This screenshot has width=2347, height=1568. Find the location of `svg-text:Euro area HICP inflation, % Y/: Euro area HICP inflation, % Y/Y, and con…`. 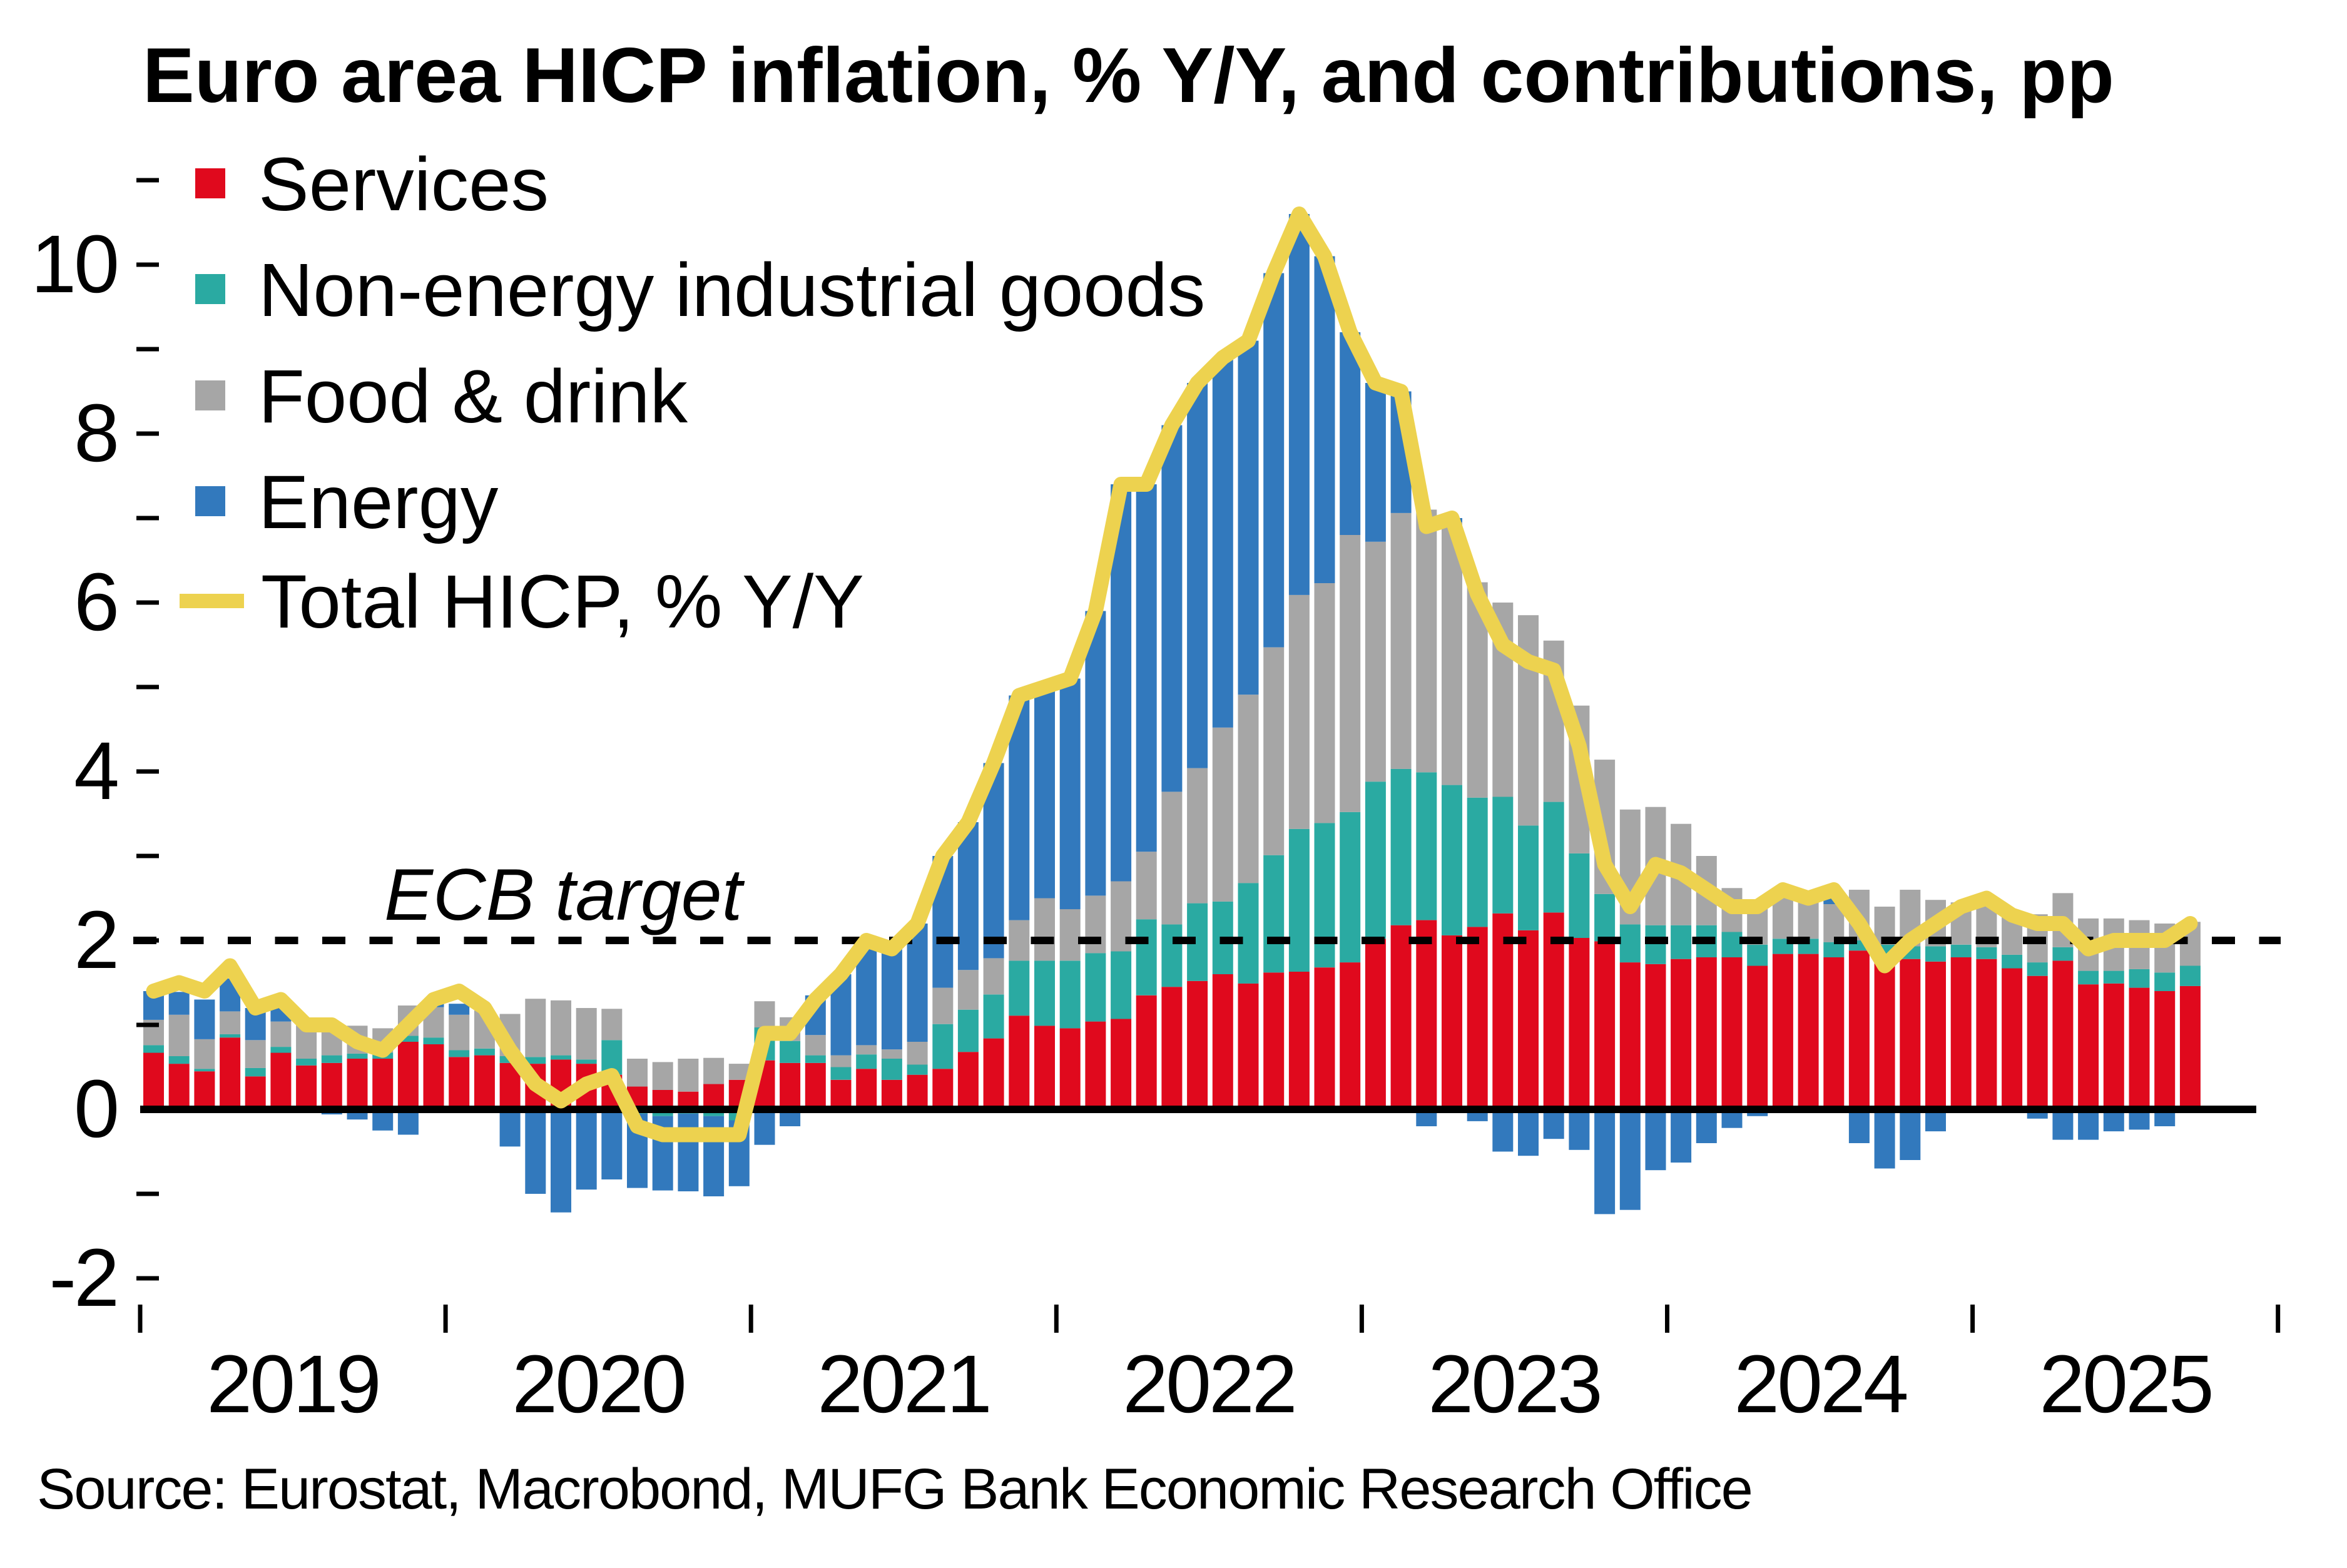

svg-text:Euro area HICP inflation, % Y/: Euro area HICP inflation, % Y/Y, and con… is located at coordinates (1128, 76).